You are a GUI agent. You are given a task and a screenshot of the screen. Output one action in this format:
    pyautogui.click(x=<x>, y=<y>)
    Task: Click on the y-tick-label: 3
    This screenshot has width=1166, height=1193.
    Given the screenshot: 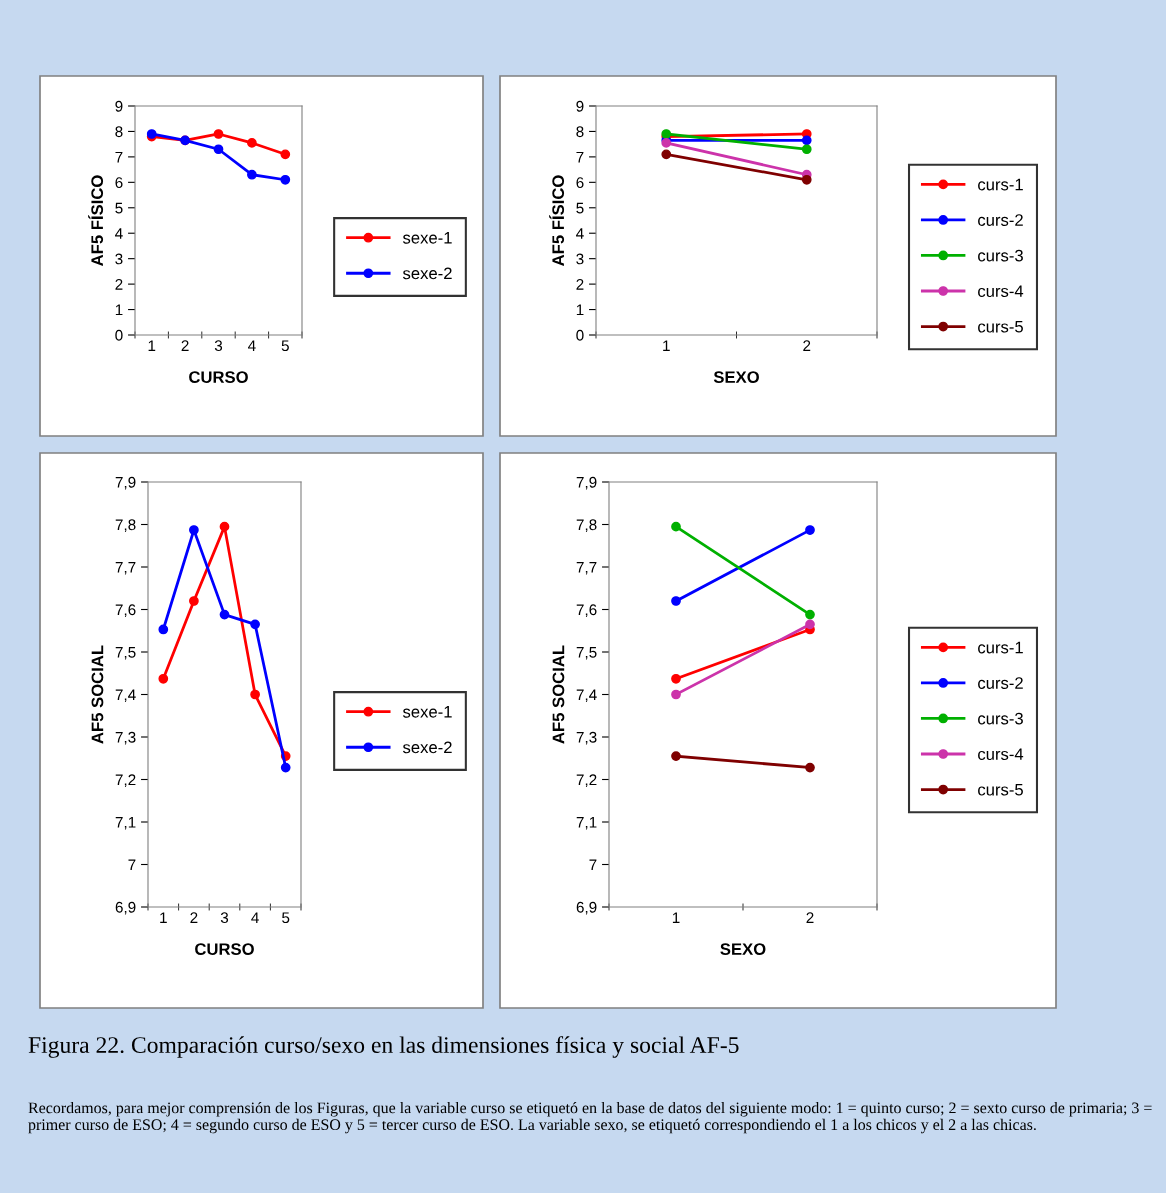 What is the action you would take?
    pyautogui.click(x=119, y=259)
    